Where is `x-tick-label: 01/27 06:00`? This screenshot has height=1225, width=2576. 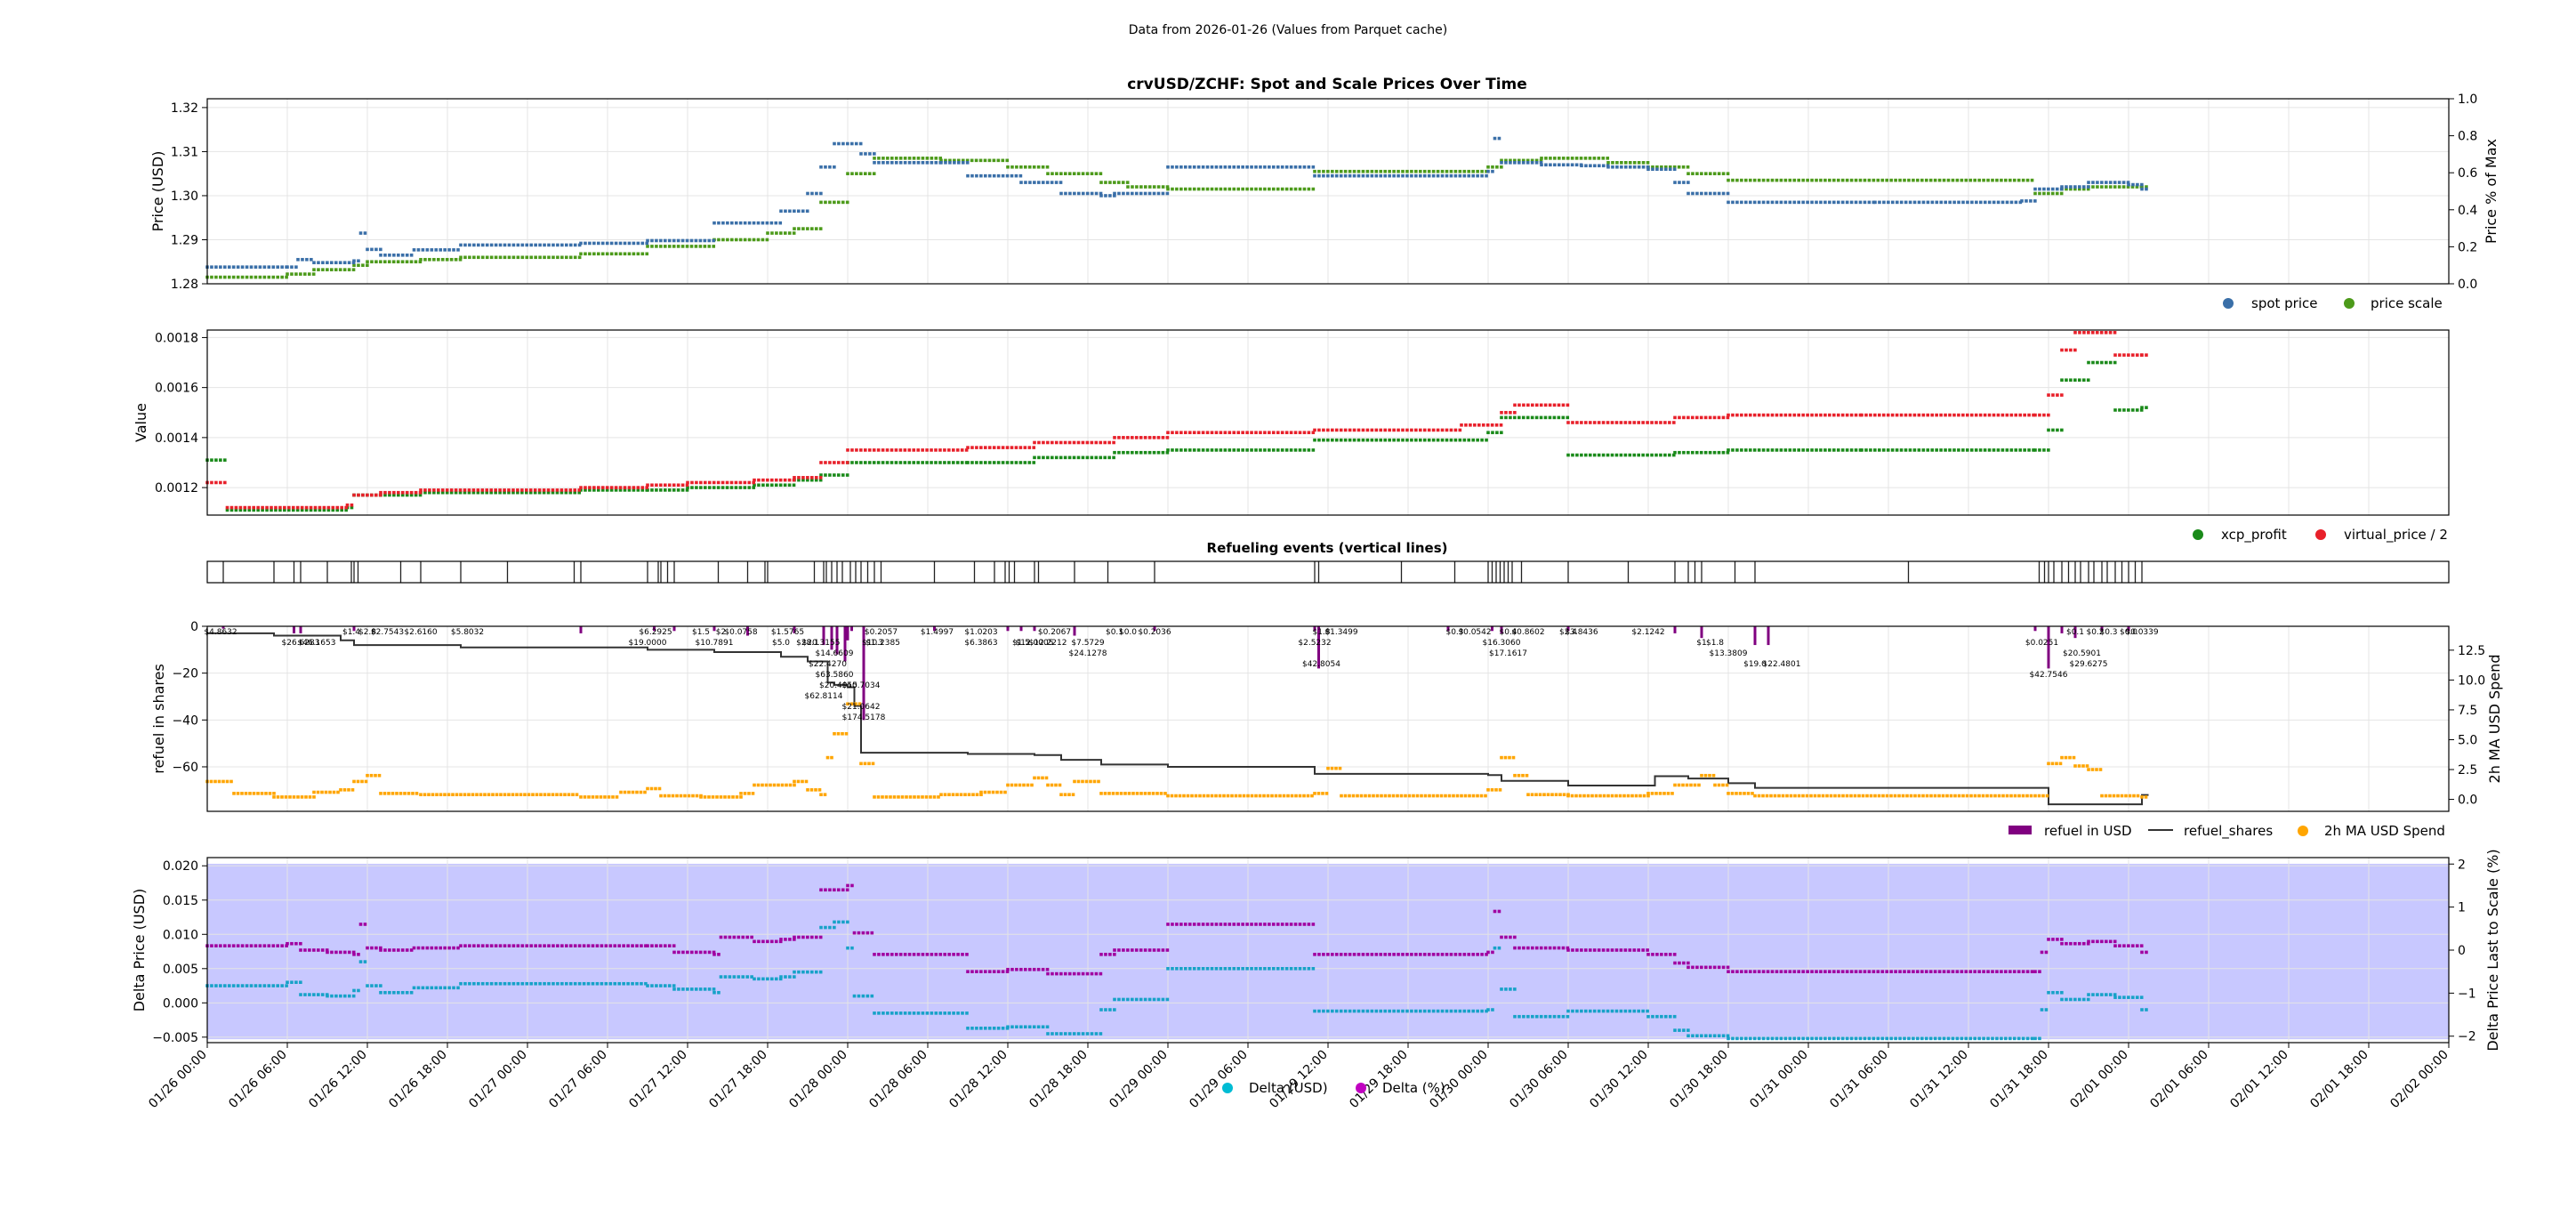
x-tick-label: 01/27 06:00 is located at coordinates (578, 1080).